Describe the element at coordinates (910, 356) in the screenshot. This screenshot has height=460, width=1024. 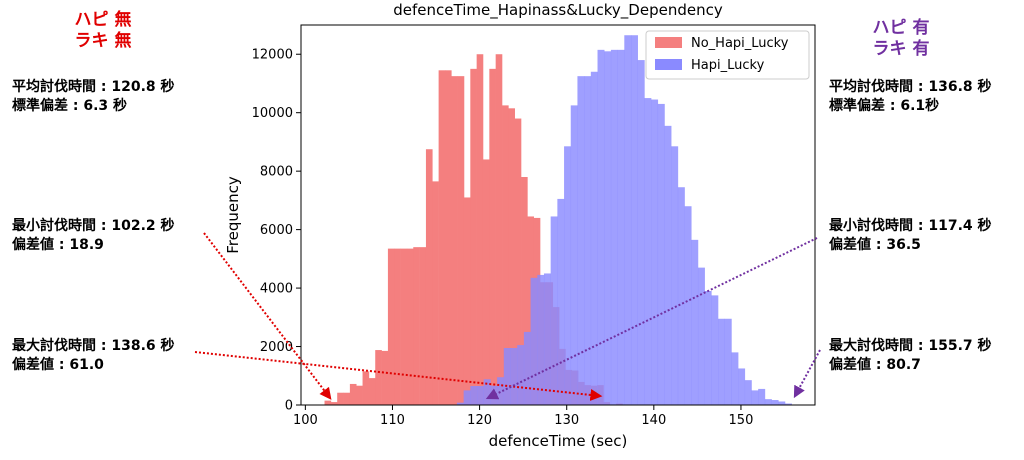
I see `right-stats-max: 最大討伐時間 : 155.7 秒 偏差値 : 80.7` at that location.